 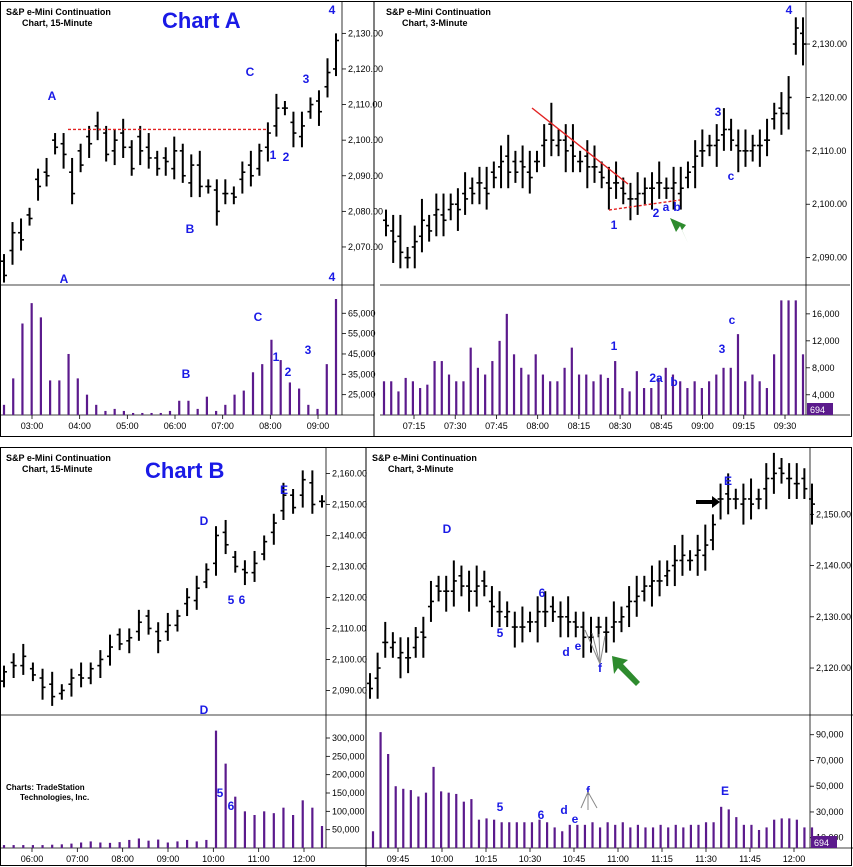 What do you see at coordinates (365, 211) in the screenshot?
I see `price-tick-label: 2,080.00` at bounding box center [365, 211].